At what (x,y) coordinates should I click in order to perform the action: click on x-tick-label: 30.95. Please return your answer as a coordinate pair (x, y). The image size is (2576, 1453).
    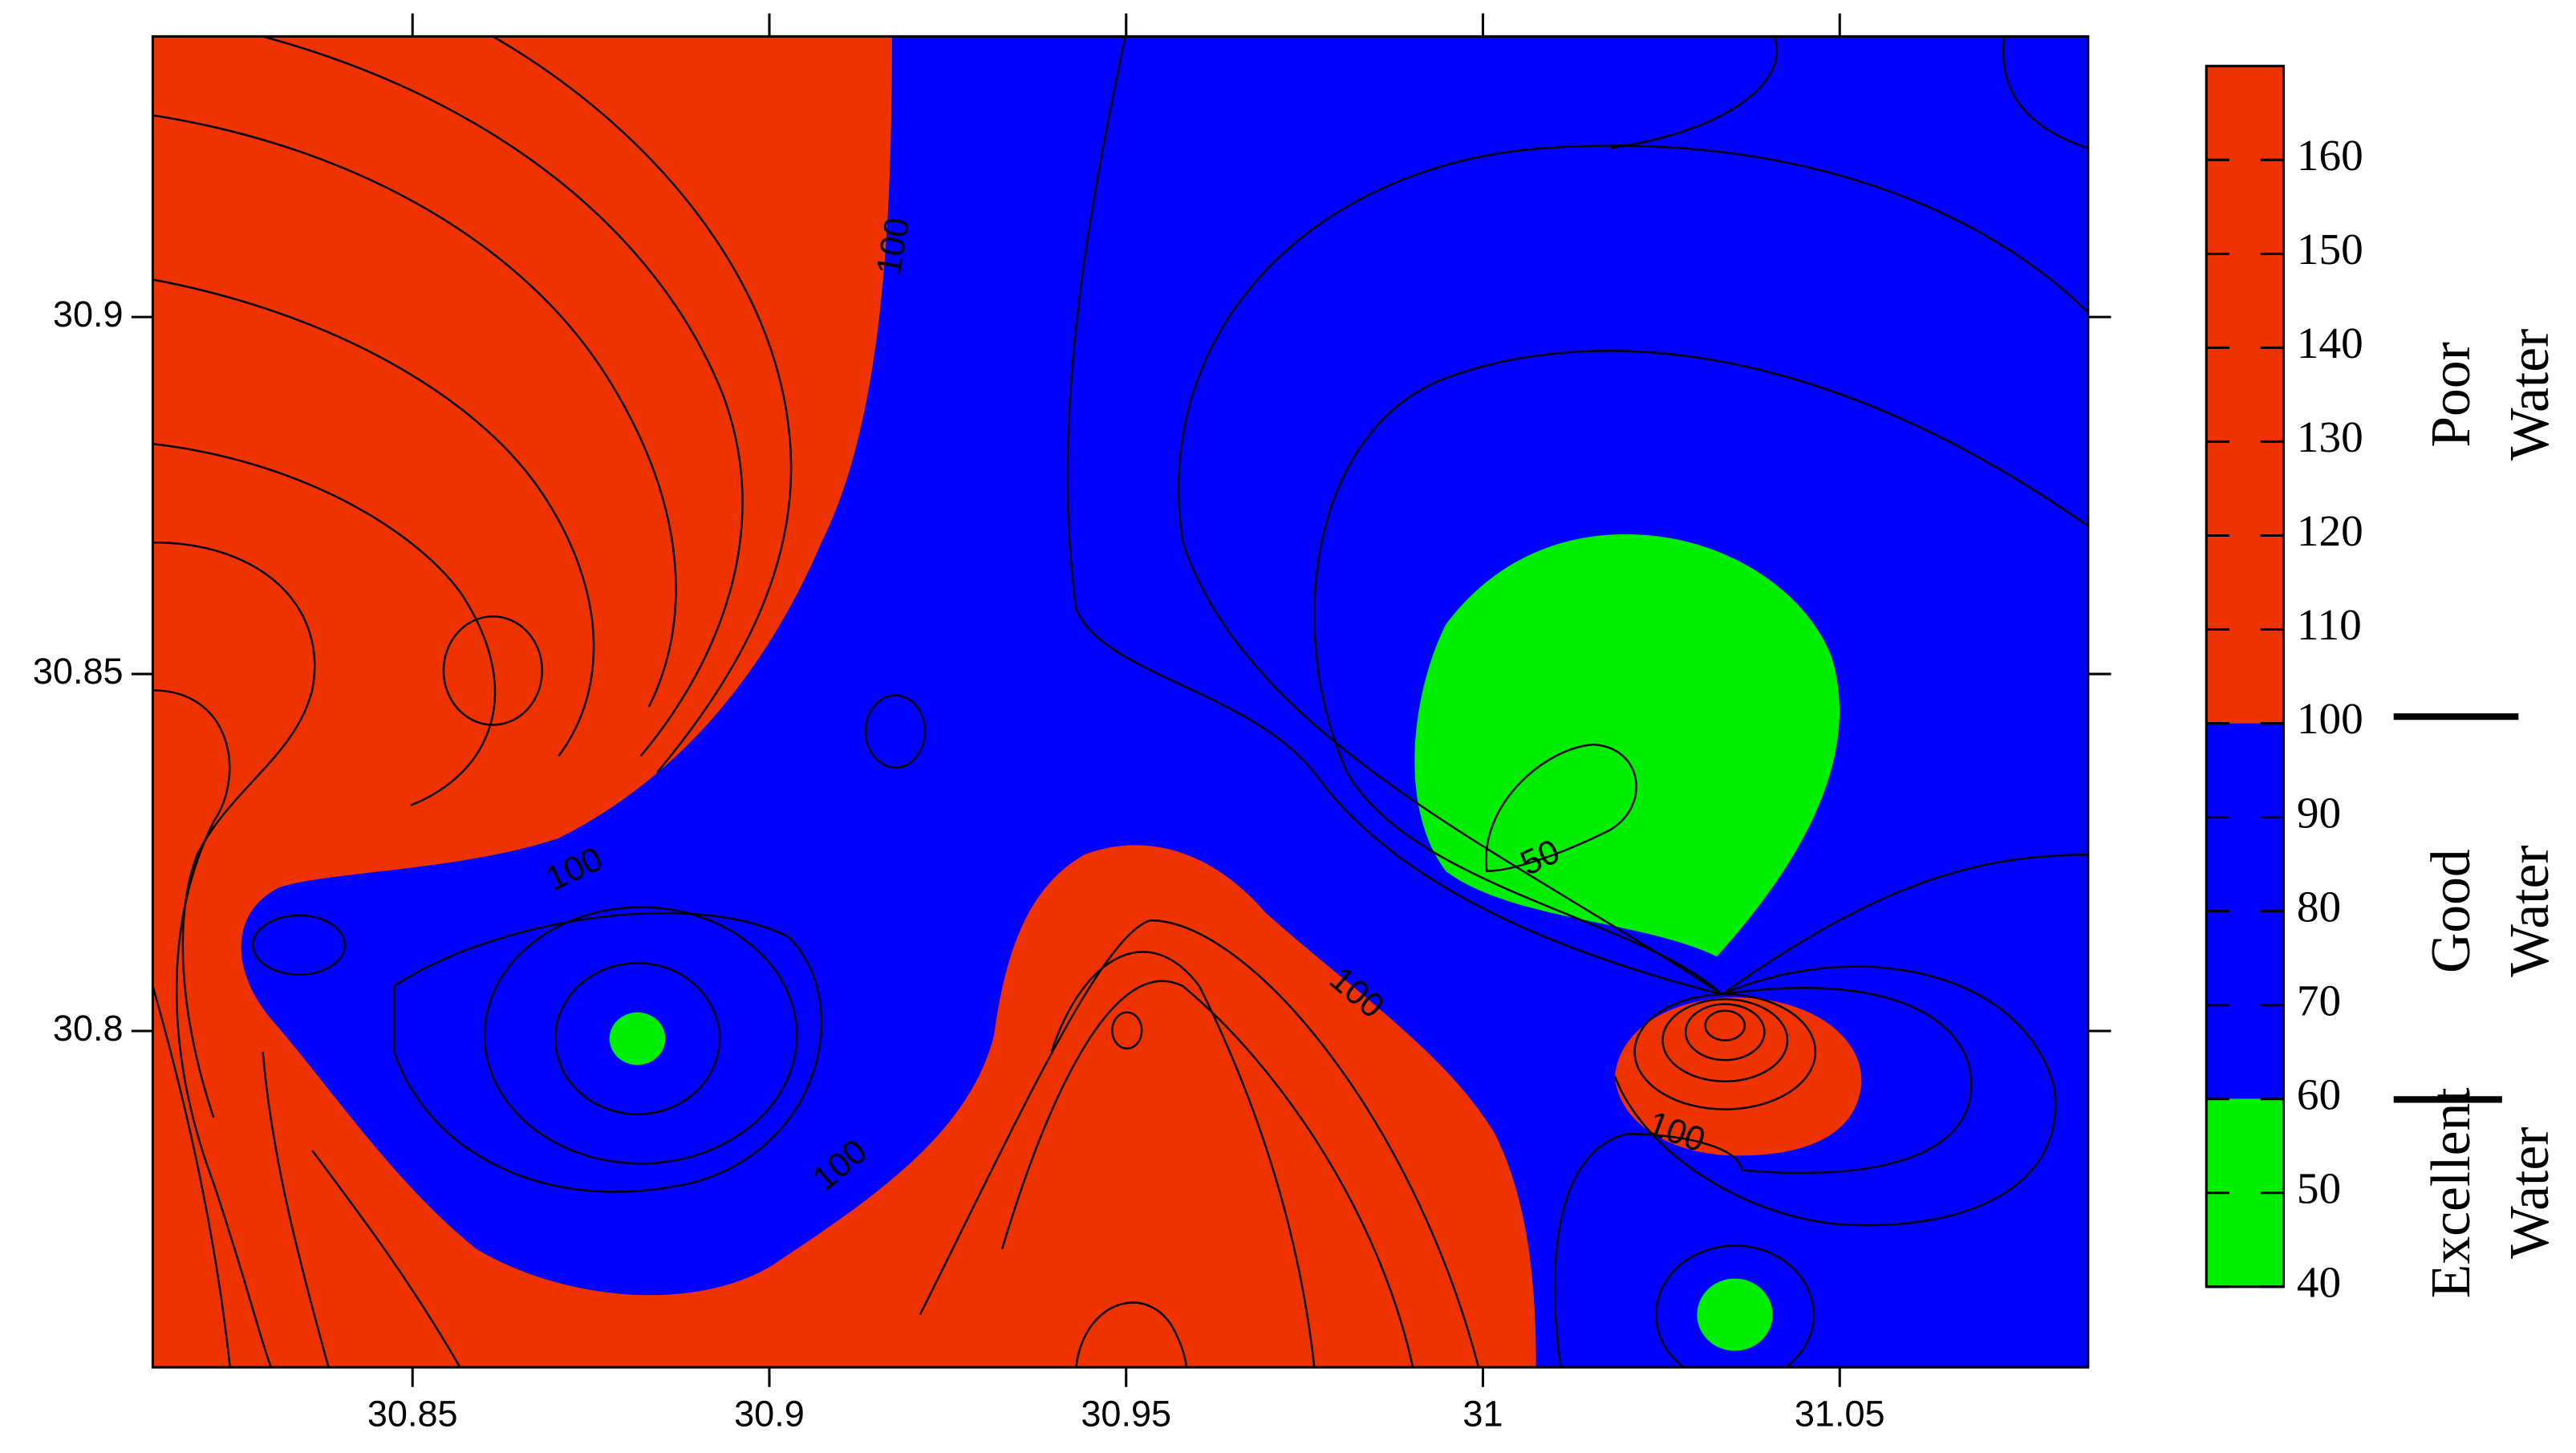
    Looking at the image, I should click on (1126, 1413).